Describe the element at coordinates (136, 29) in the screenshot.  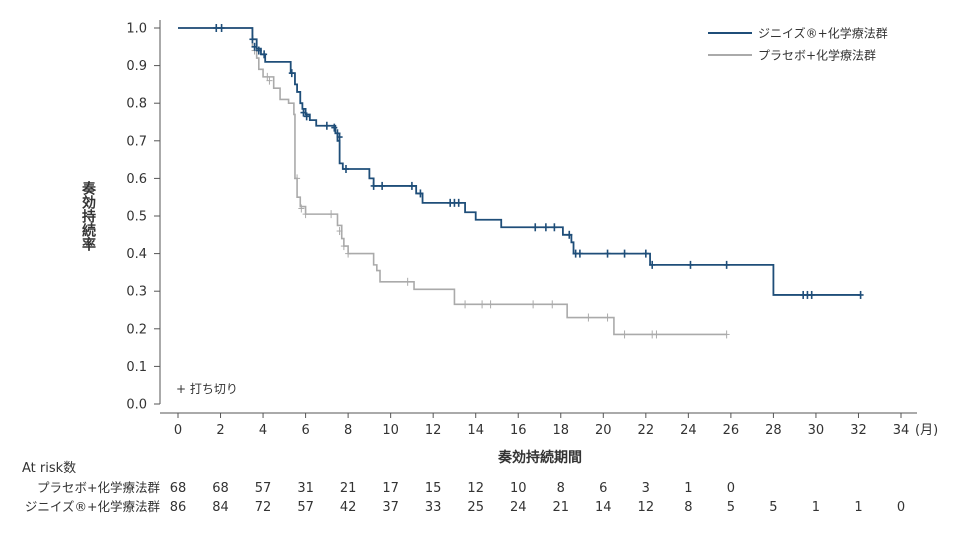
I see `y-tick-label: 1.0` at that location.